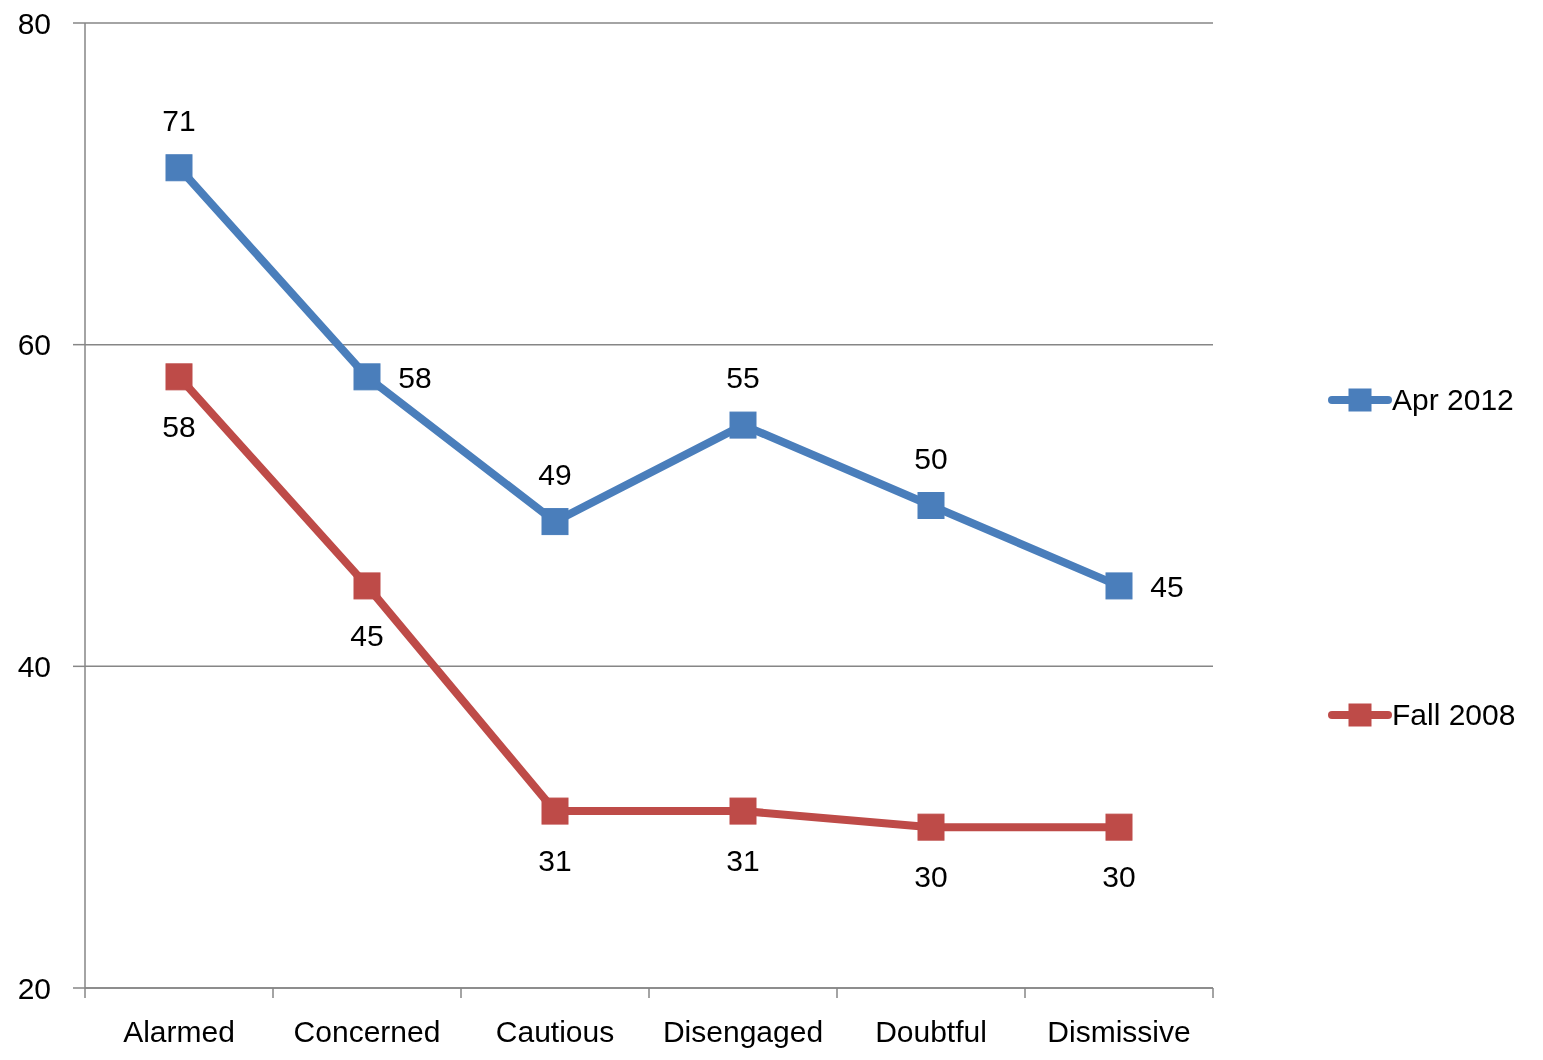 This screenshot has width=1543, height=1060. Describe the element at coordinates (743, 1031) in the screenshot. I see `x-tick-label: Disengaged` at that location.